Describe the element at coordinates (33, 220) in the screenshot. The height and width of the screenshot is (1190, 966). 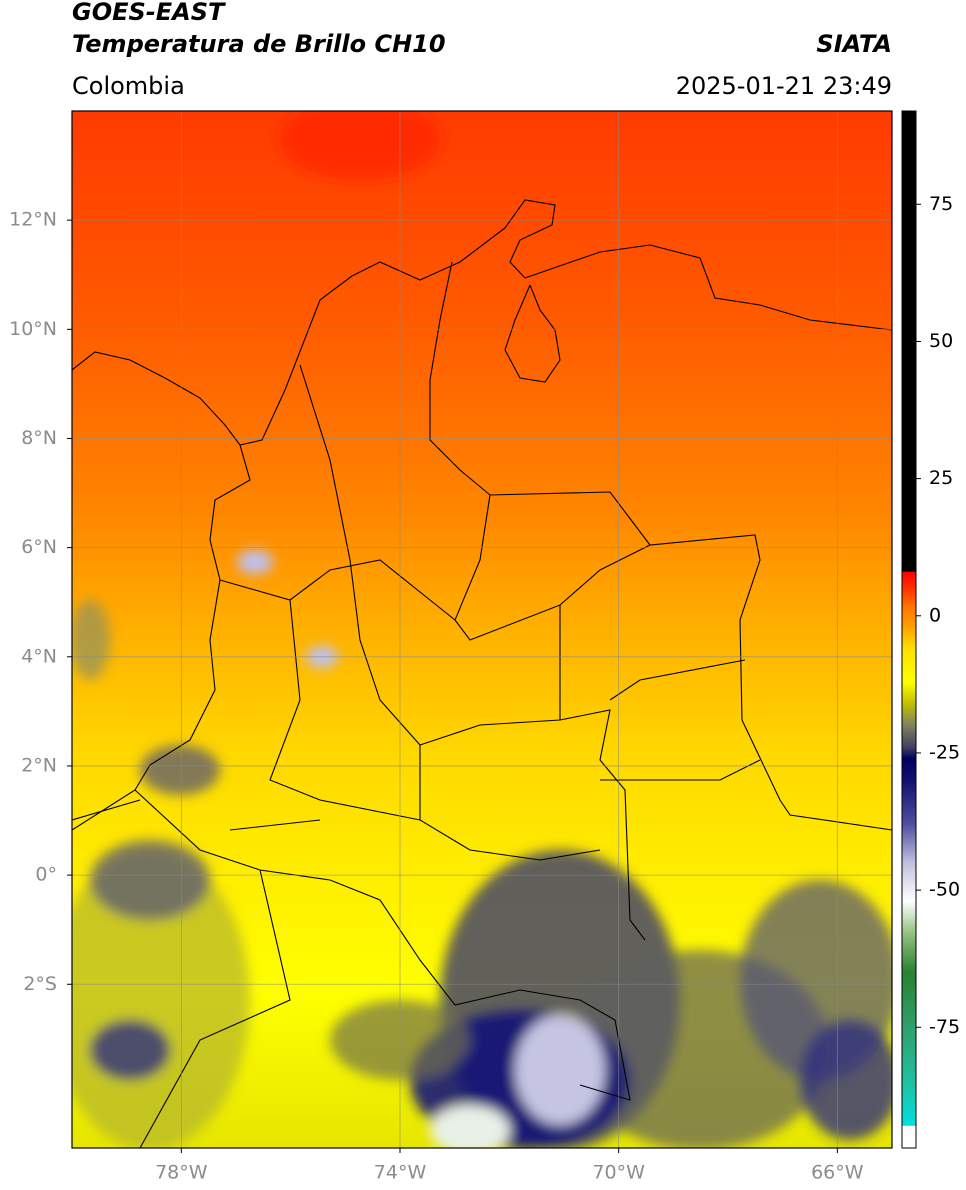
I see `y-tick-label: 12°N` at that location.